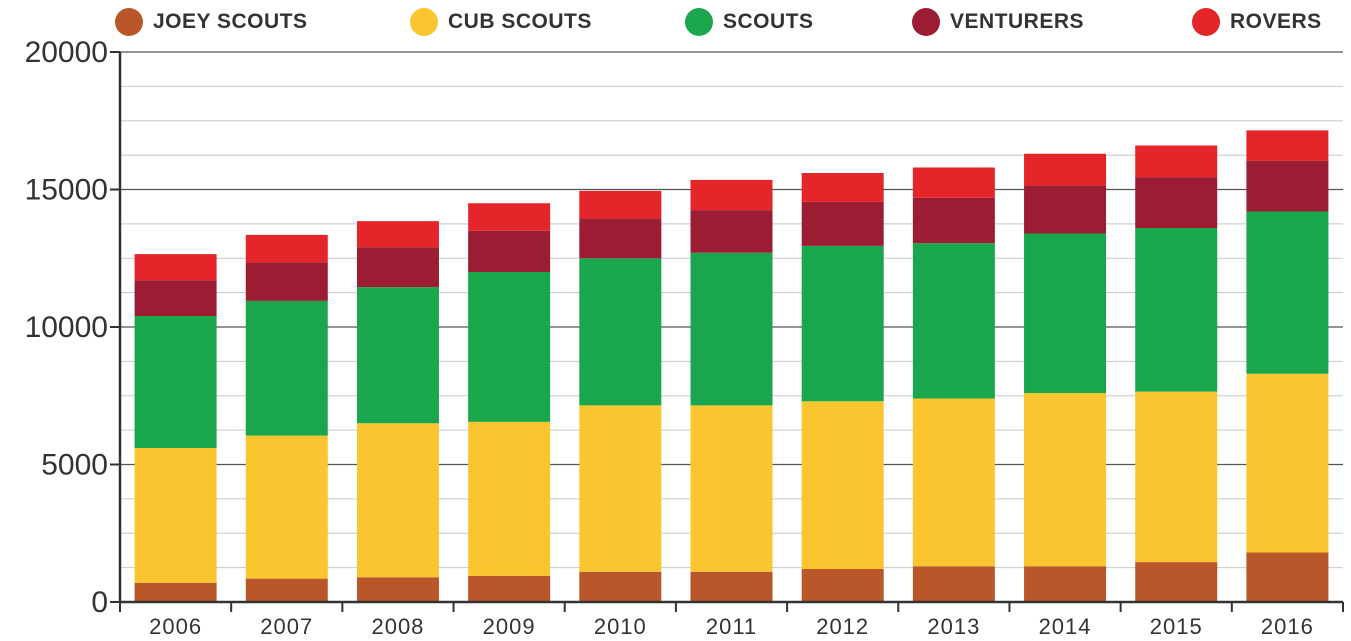 The height and width of the screenshot is (641, 1351). Describe the element at coordinates (74, 465) in the screenshot. I see `y-tick-label: 5000` at that location.